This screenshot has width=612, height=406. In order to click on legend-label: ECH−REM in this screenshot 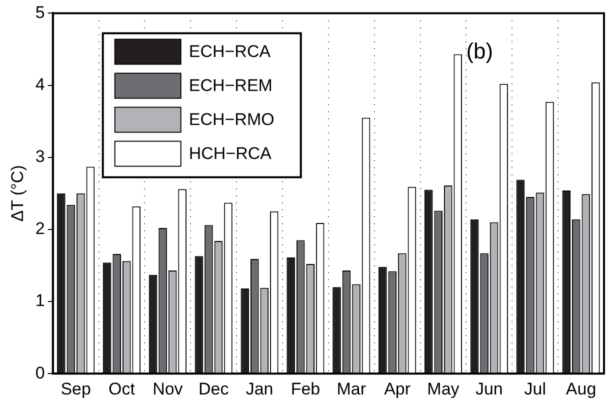, I will do `click(230, 85)`.